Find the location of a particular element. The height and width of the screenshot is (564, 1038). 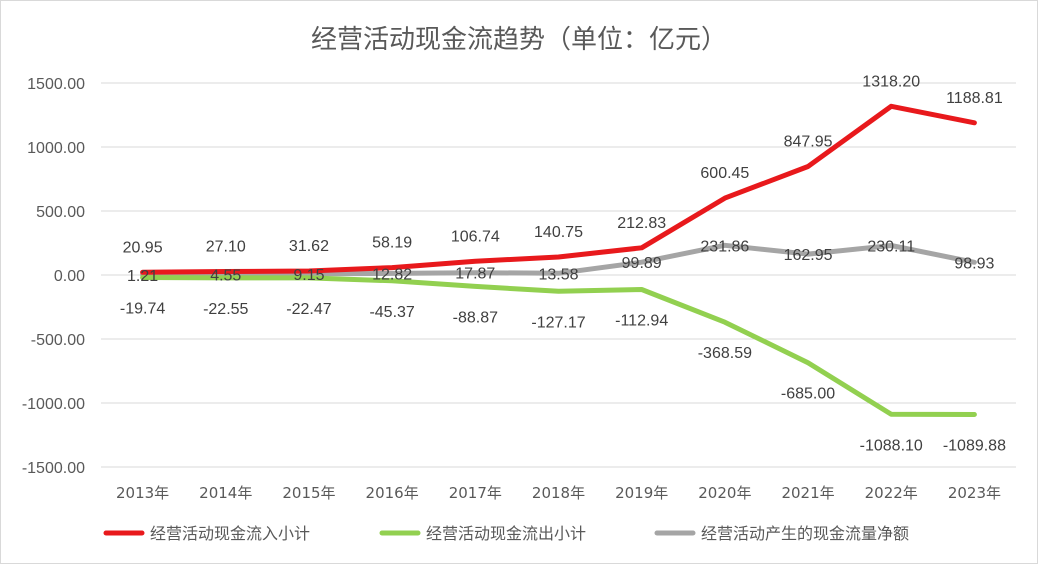

data-label-net: 1.21 is located at coordinates (142, 276).